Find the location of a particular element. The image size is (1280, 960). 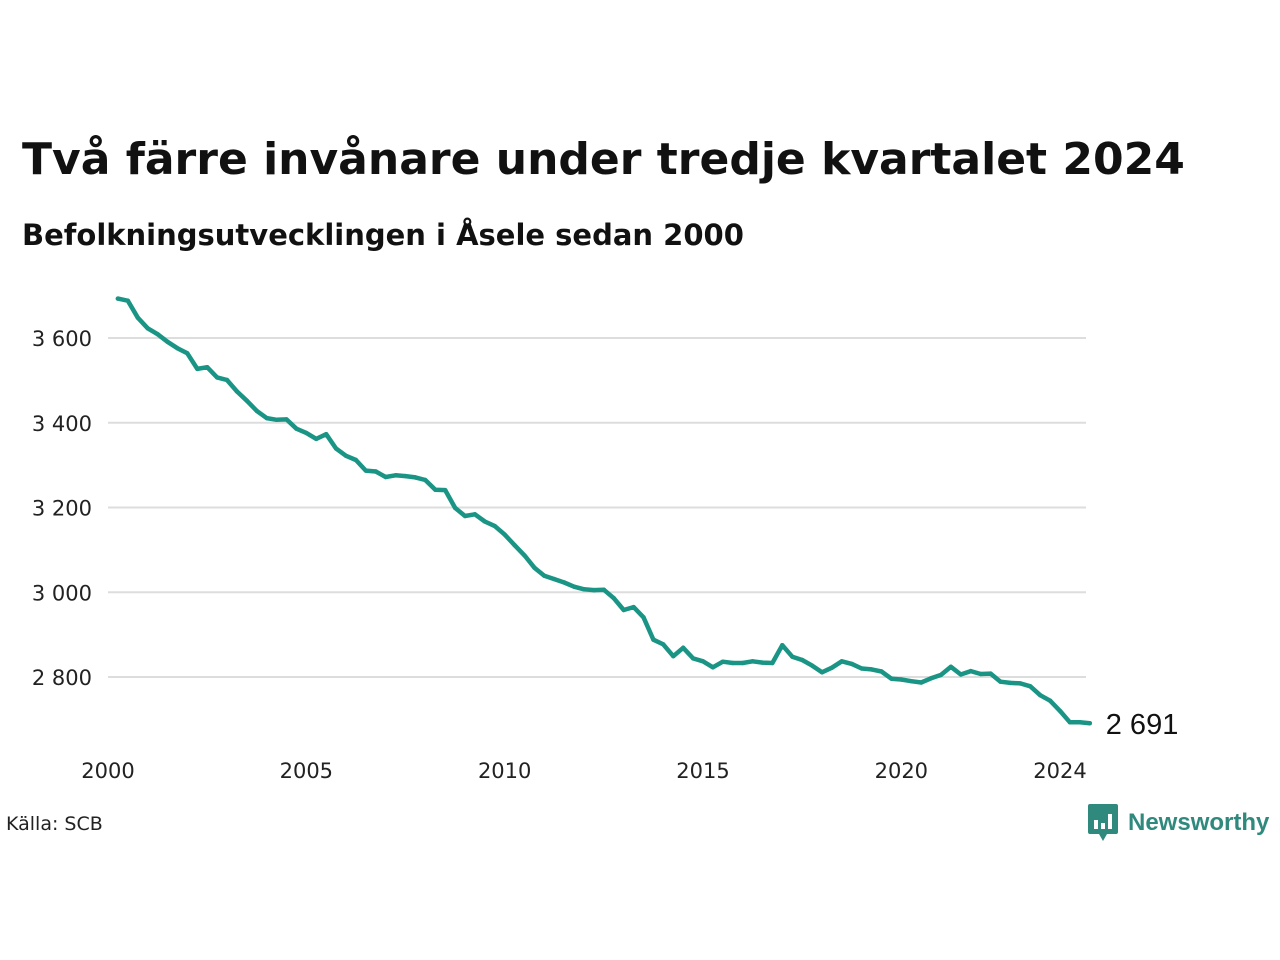

newsworthy-logo: Newsworthy is located at coordinates (1178, 823).